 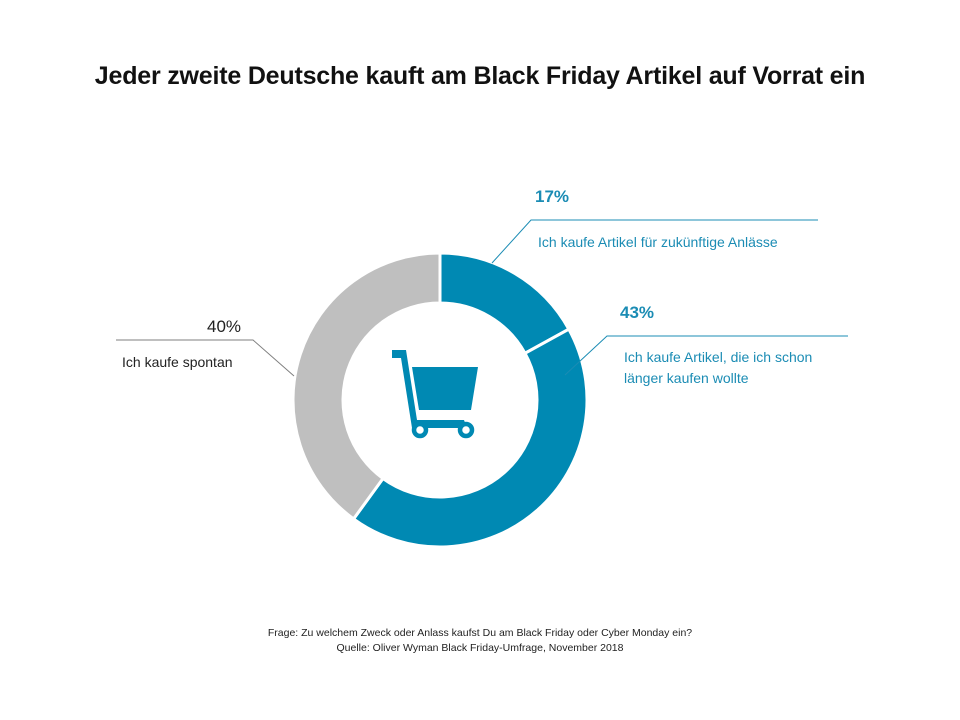 What do you see at coordinates (177, 362) in the screenshot?
I see `slice-label-spontan: Ich kaufe spontan` at bounding box center [177, 362].